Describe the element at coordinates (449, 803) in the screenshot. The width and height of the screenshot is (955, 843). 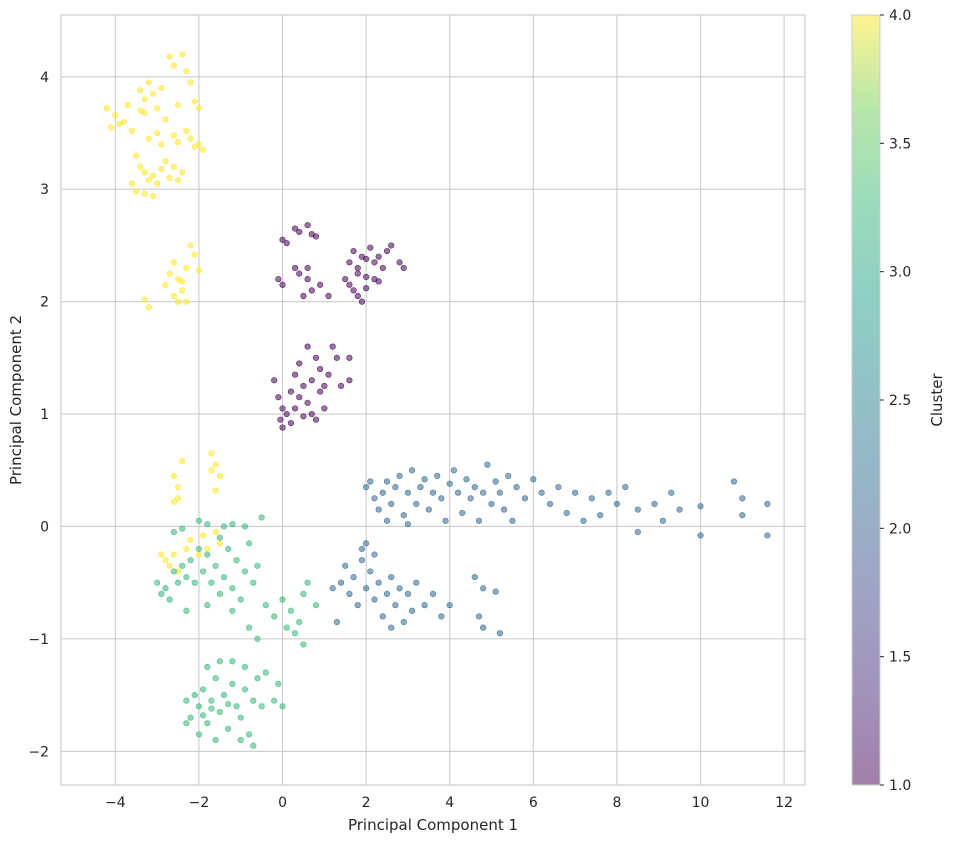
I see `x-axis-ticks: −4 −2 0 2 4 6 8 10 12` at that location.